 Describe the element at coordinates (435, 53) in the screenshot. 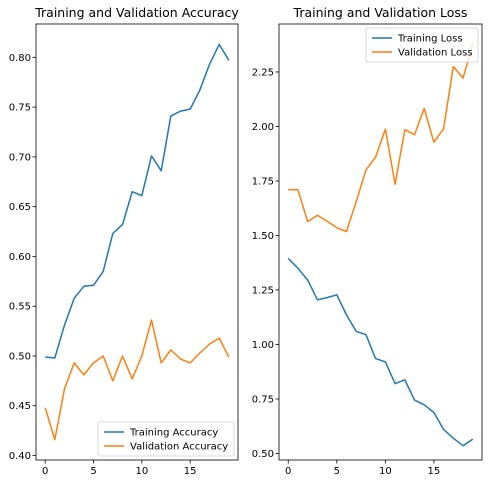

I see `legend-entry-validation: Validation Loss` at that location.